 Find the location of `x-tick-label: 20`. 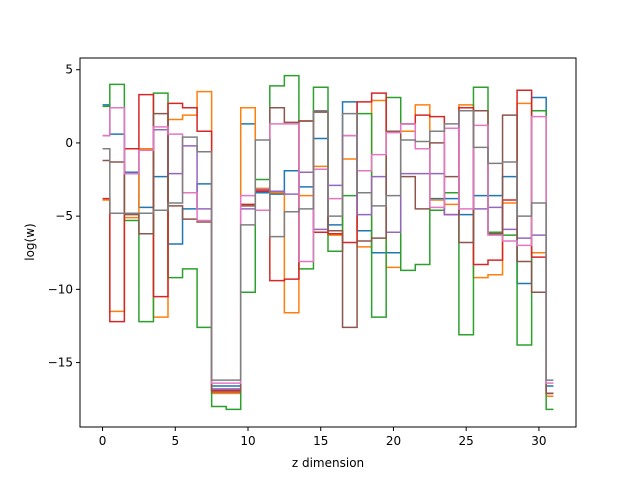

x-tick-label: 20 is located at coordinates (393, 441).